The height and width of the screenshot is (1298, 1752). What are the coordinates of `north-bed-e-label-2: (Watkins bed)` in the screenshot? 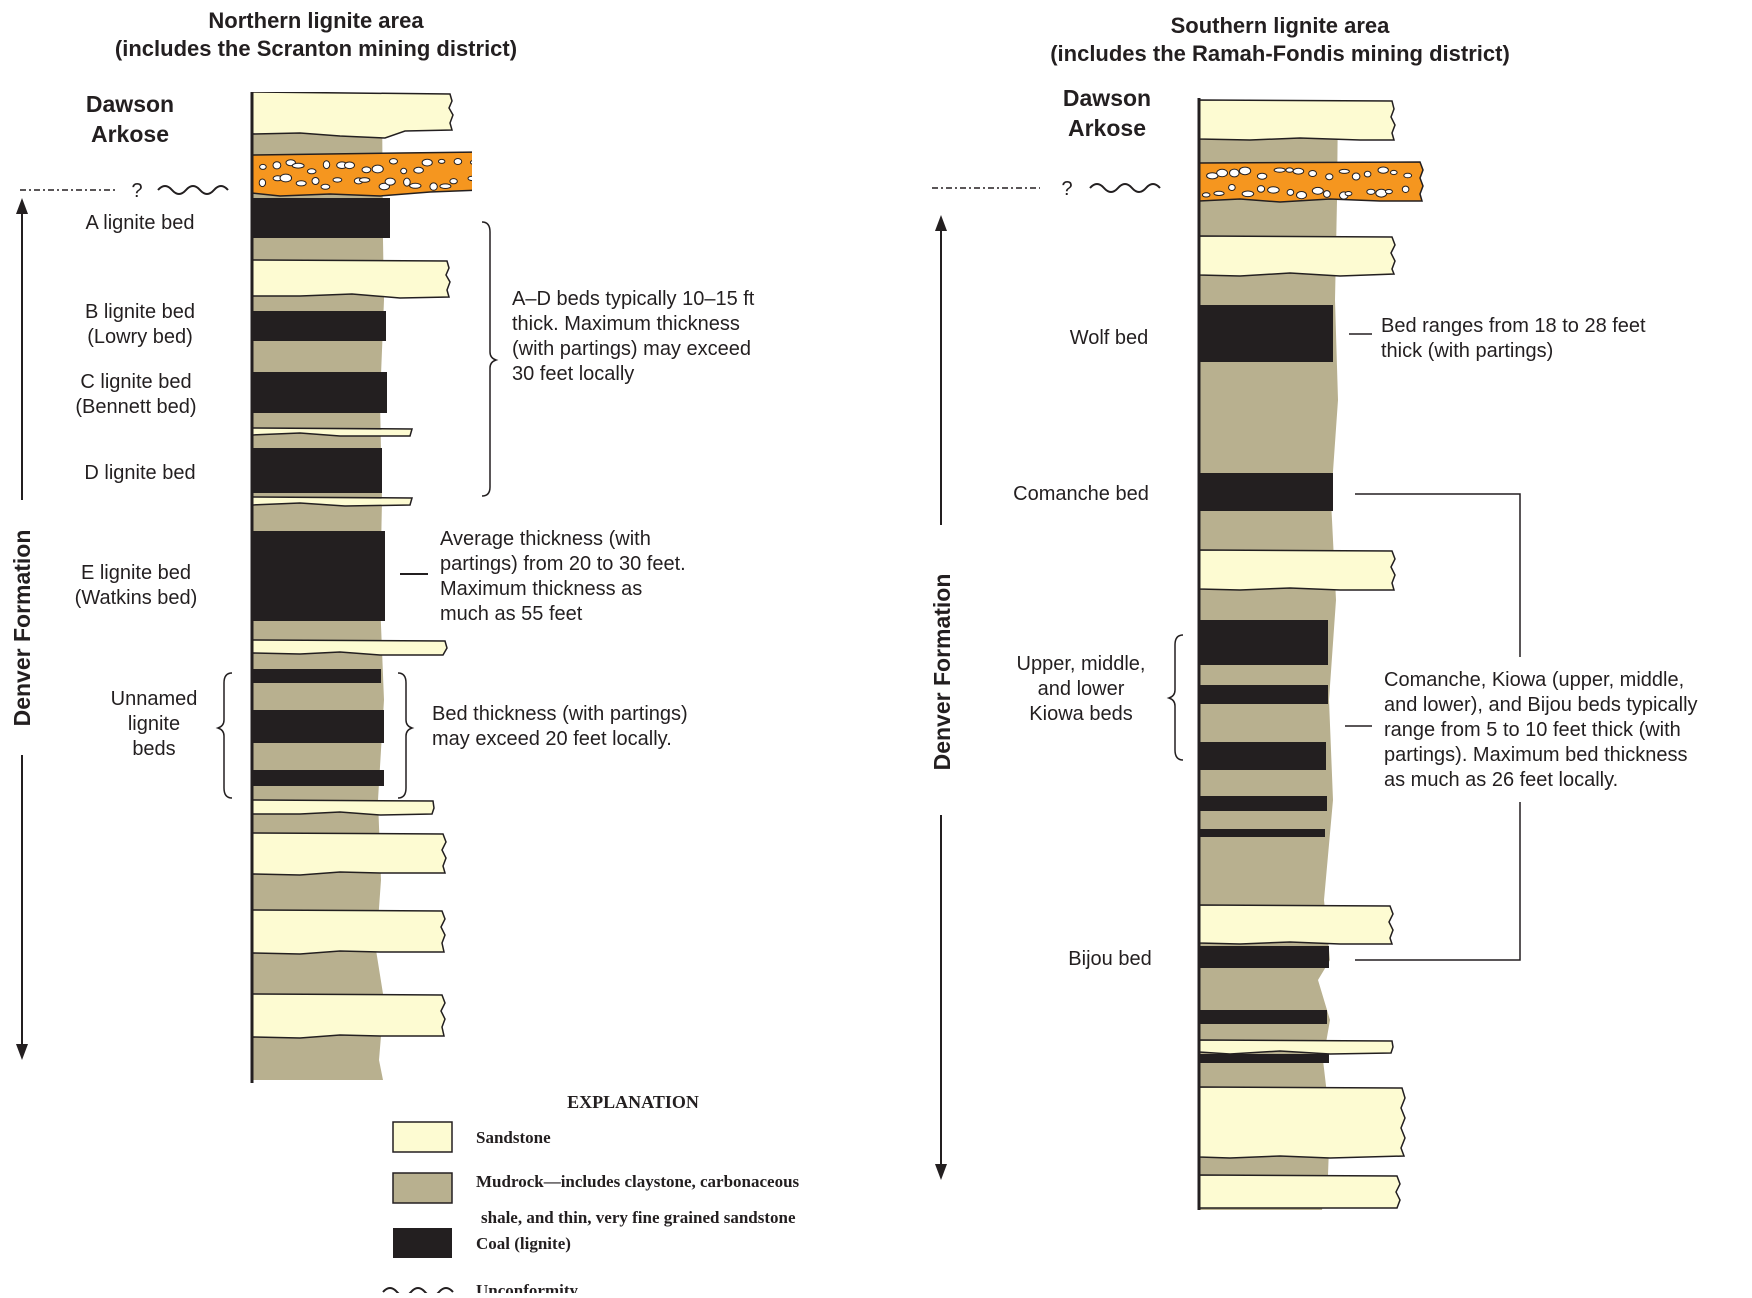 It's located at (136, 598).